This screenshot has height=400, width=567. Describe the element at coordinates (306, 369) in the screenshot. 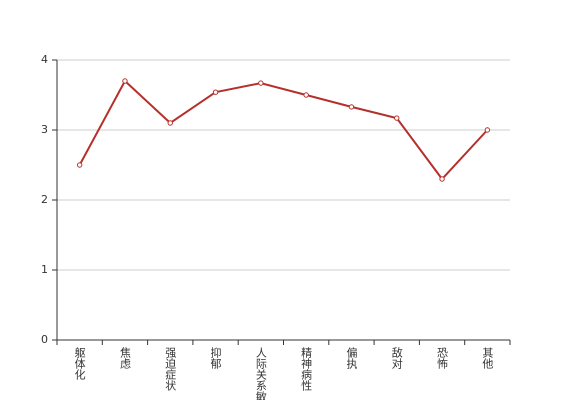

I see `x-tick-label: 精神病性` at that location.